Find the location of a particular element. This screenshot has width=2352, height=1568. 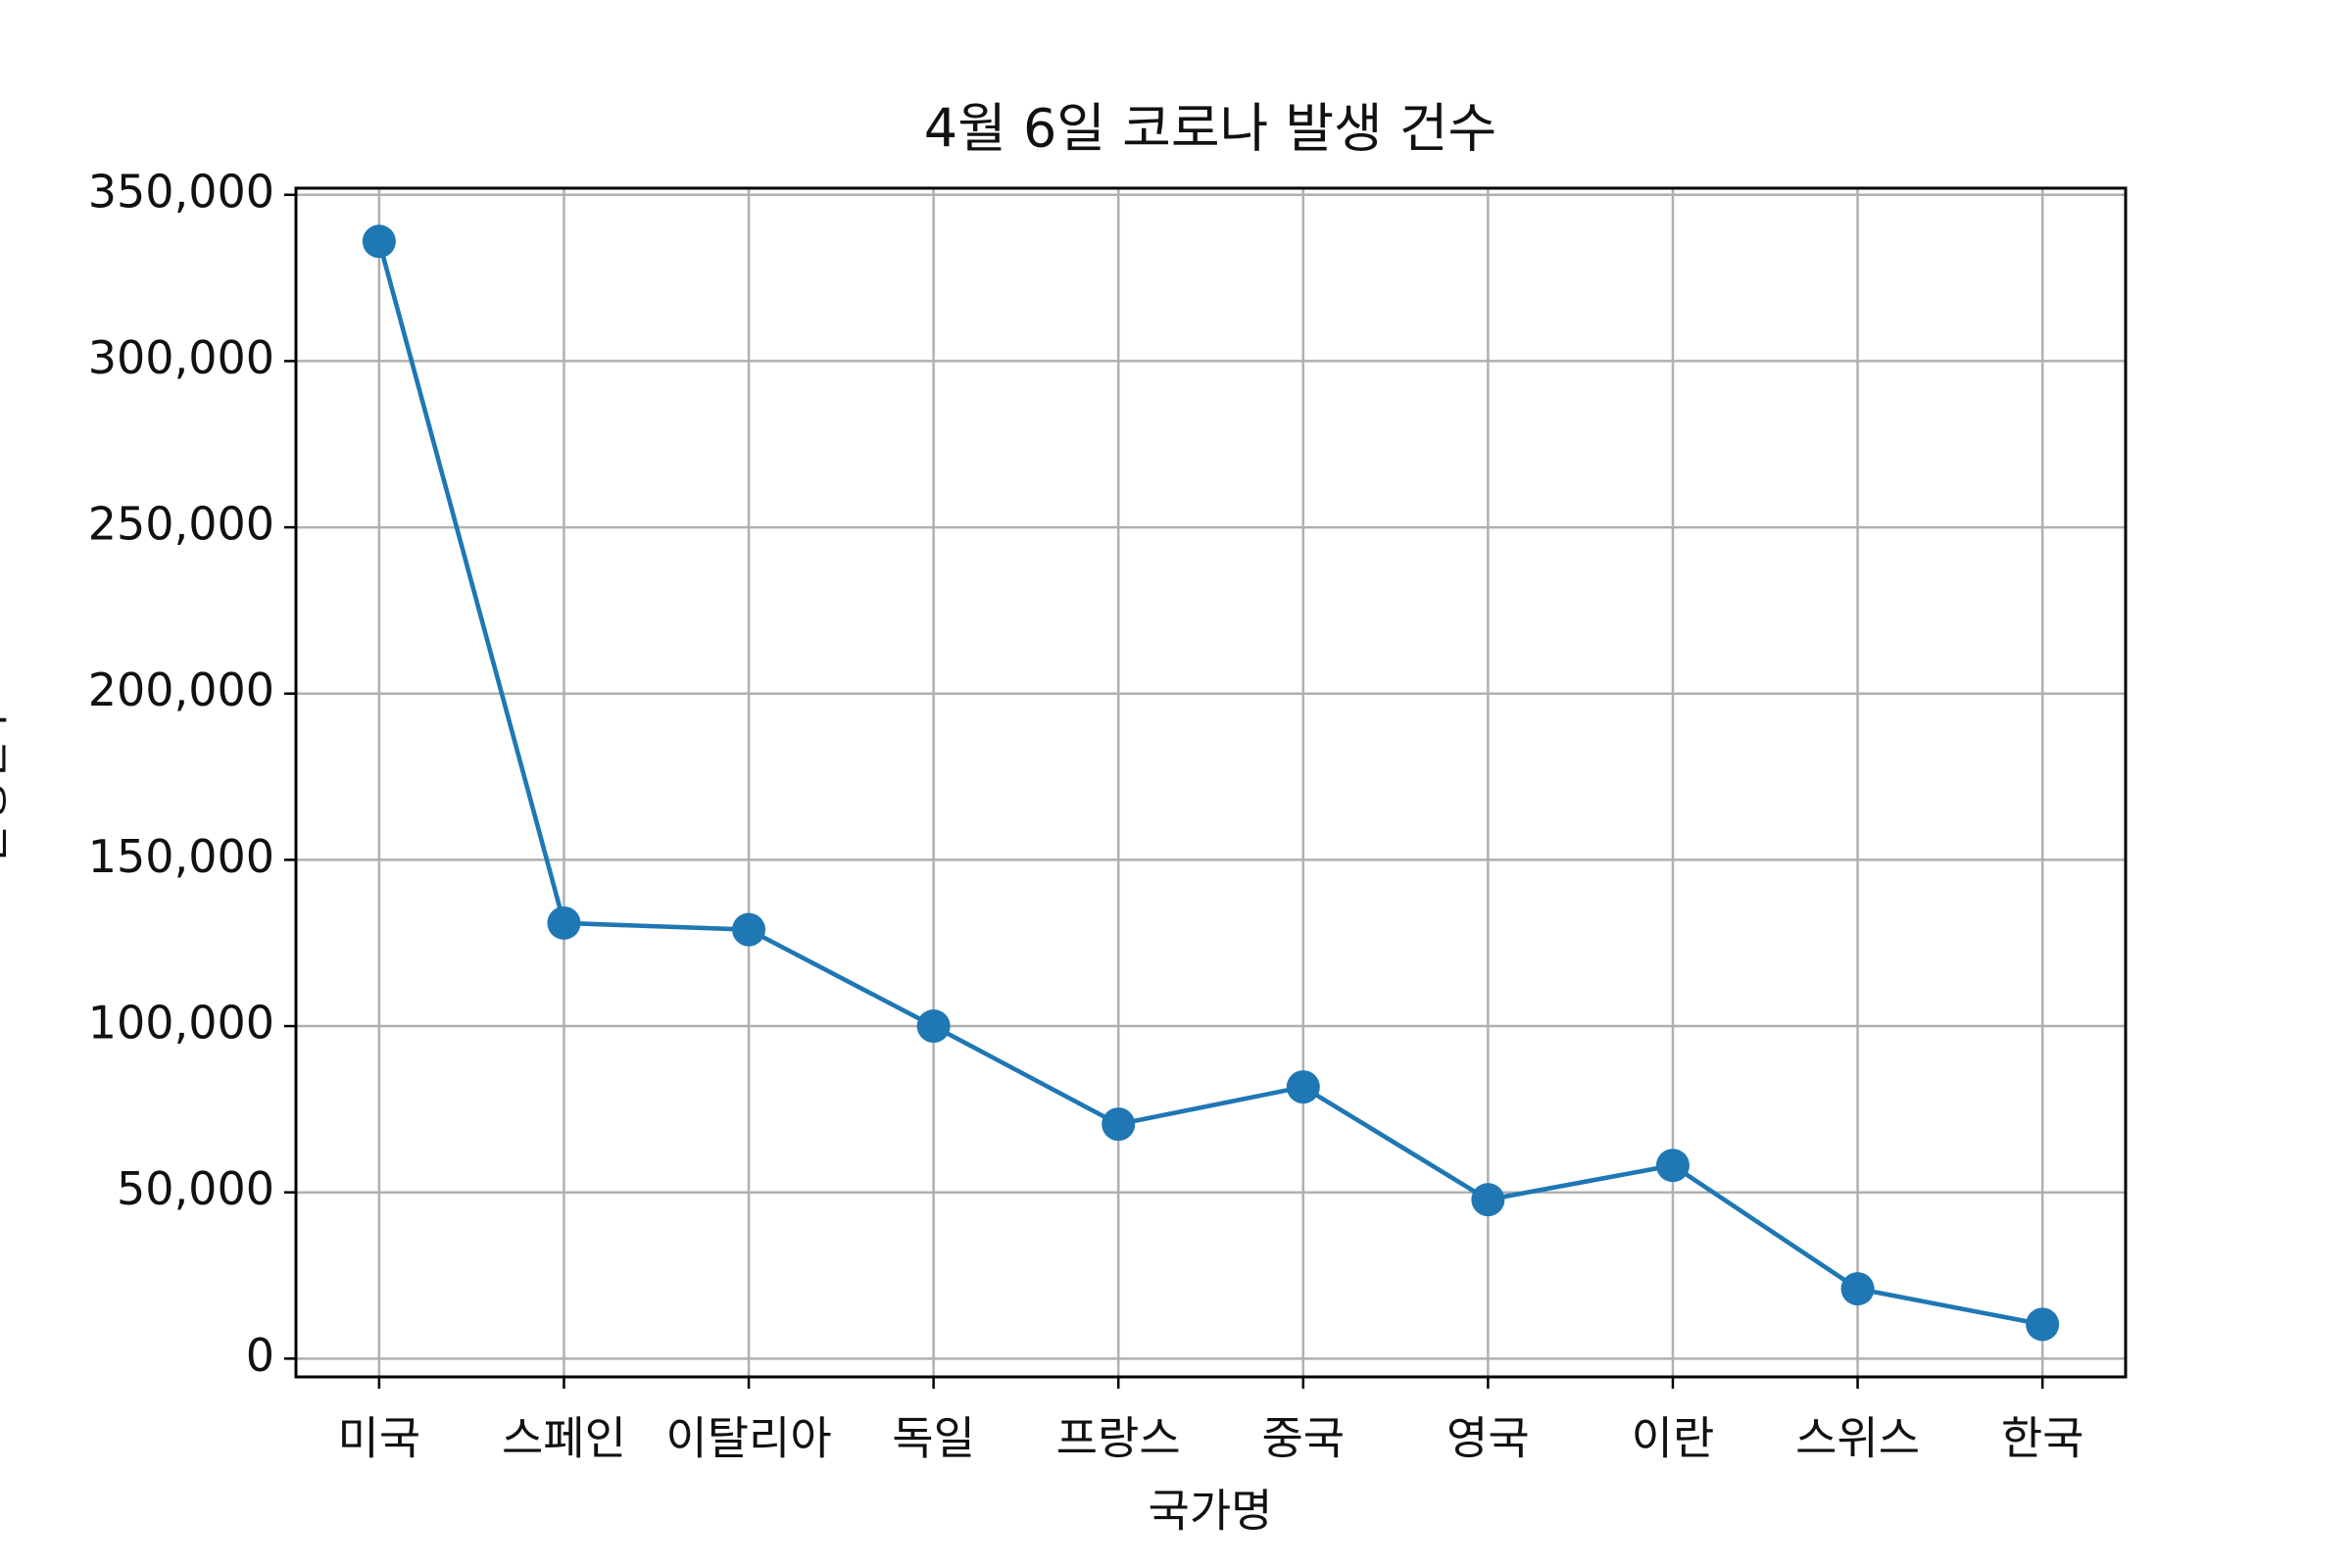

y-axis-label: 발생건수 is located at coordinates (7, 781).